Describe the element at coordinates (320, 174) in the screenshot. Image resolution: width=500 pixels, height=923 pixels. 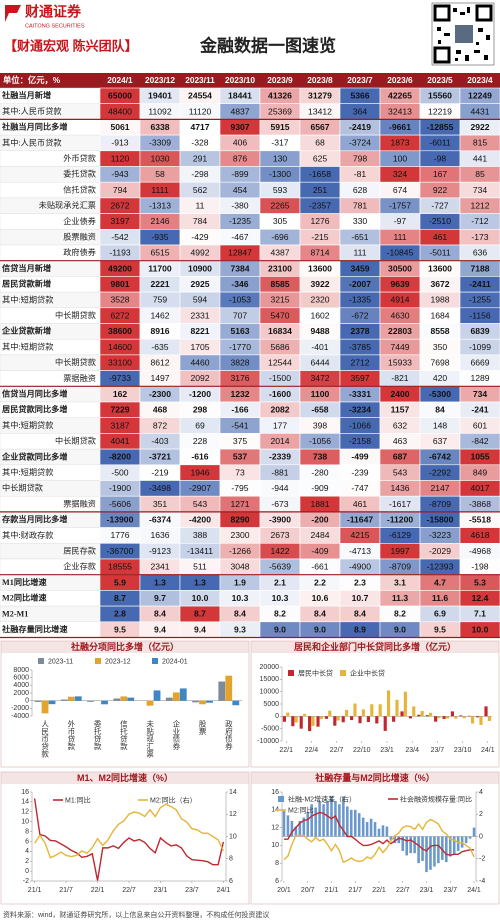
I see `cell-value: -1658` at that location.